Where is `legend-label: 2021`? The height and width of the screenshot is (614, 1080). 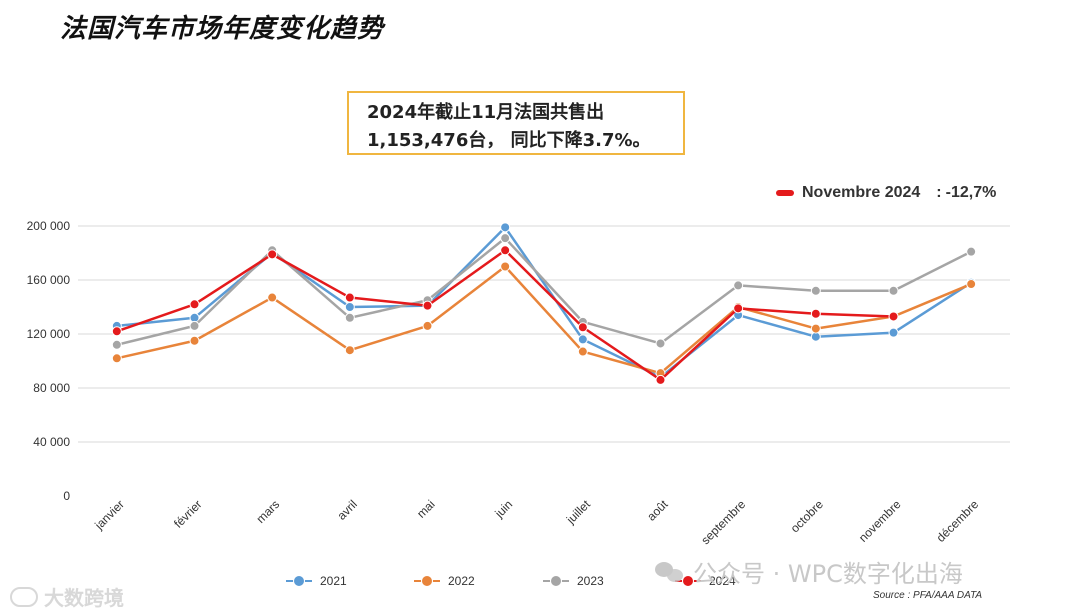 legend-label: 2021 is located at coordinates (333, 581).